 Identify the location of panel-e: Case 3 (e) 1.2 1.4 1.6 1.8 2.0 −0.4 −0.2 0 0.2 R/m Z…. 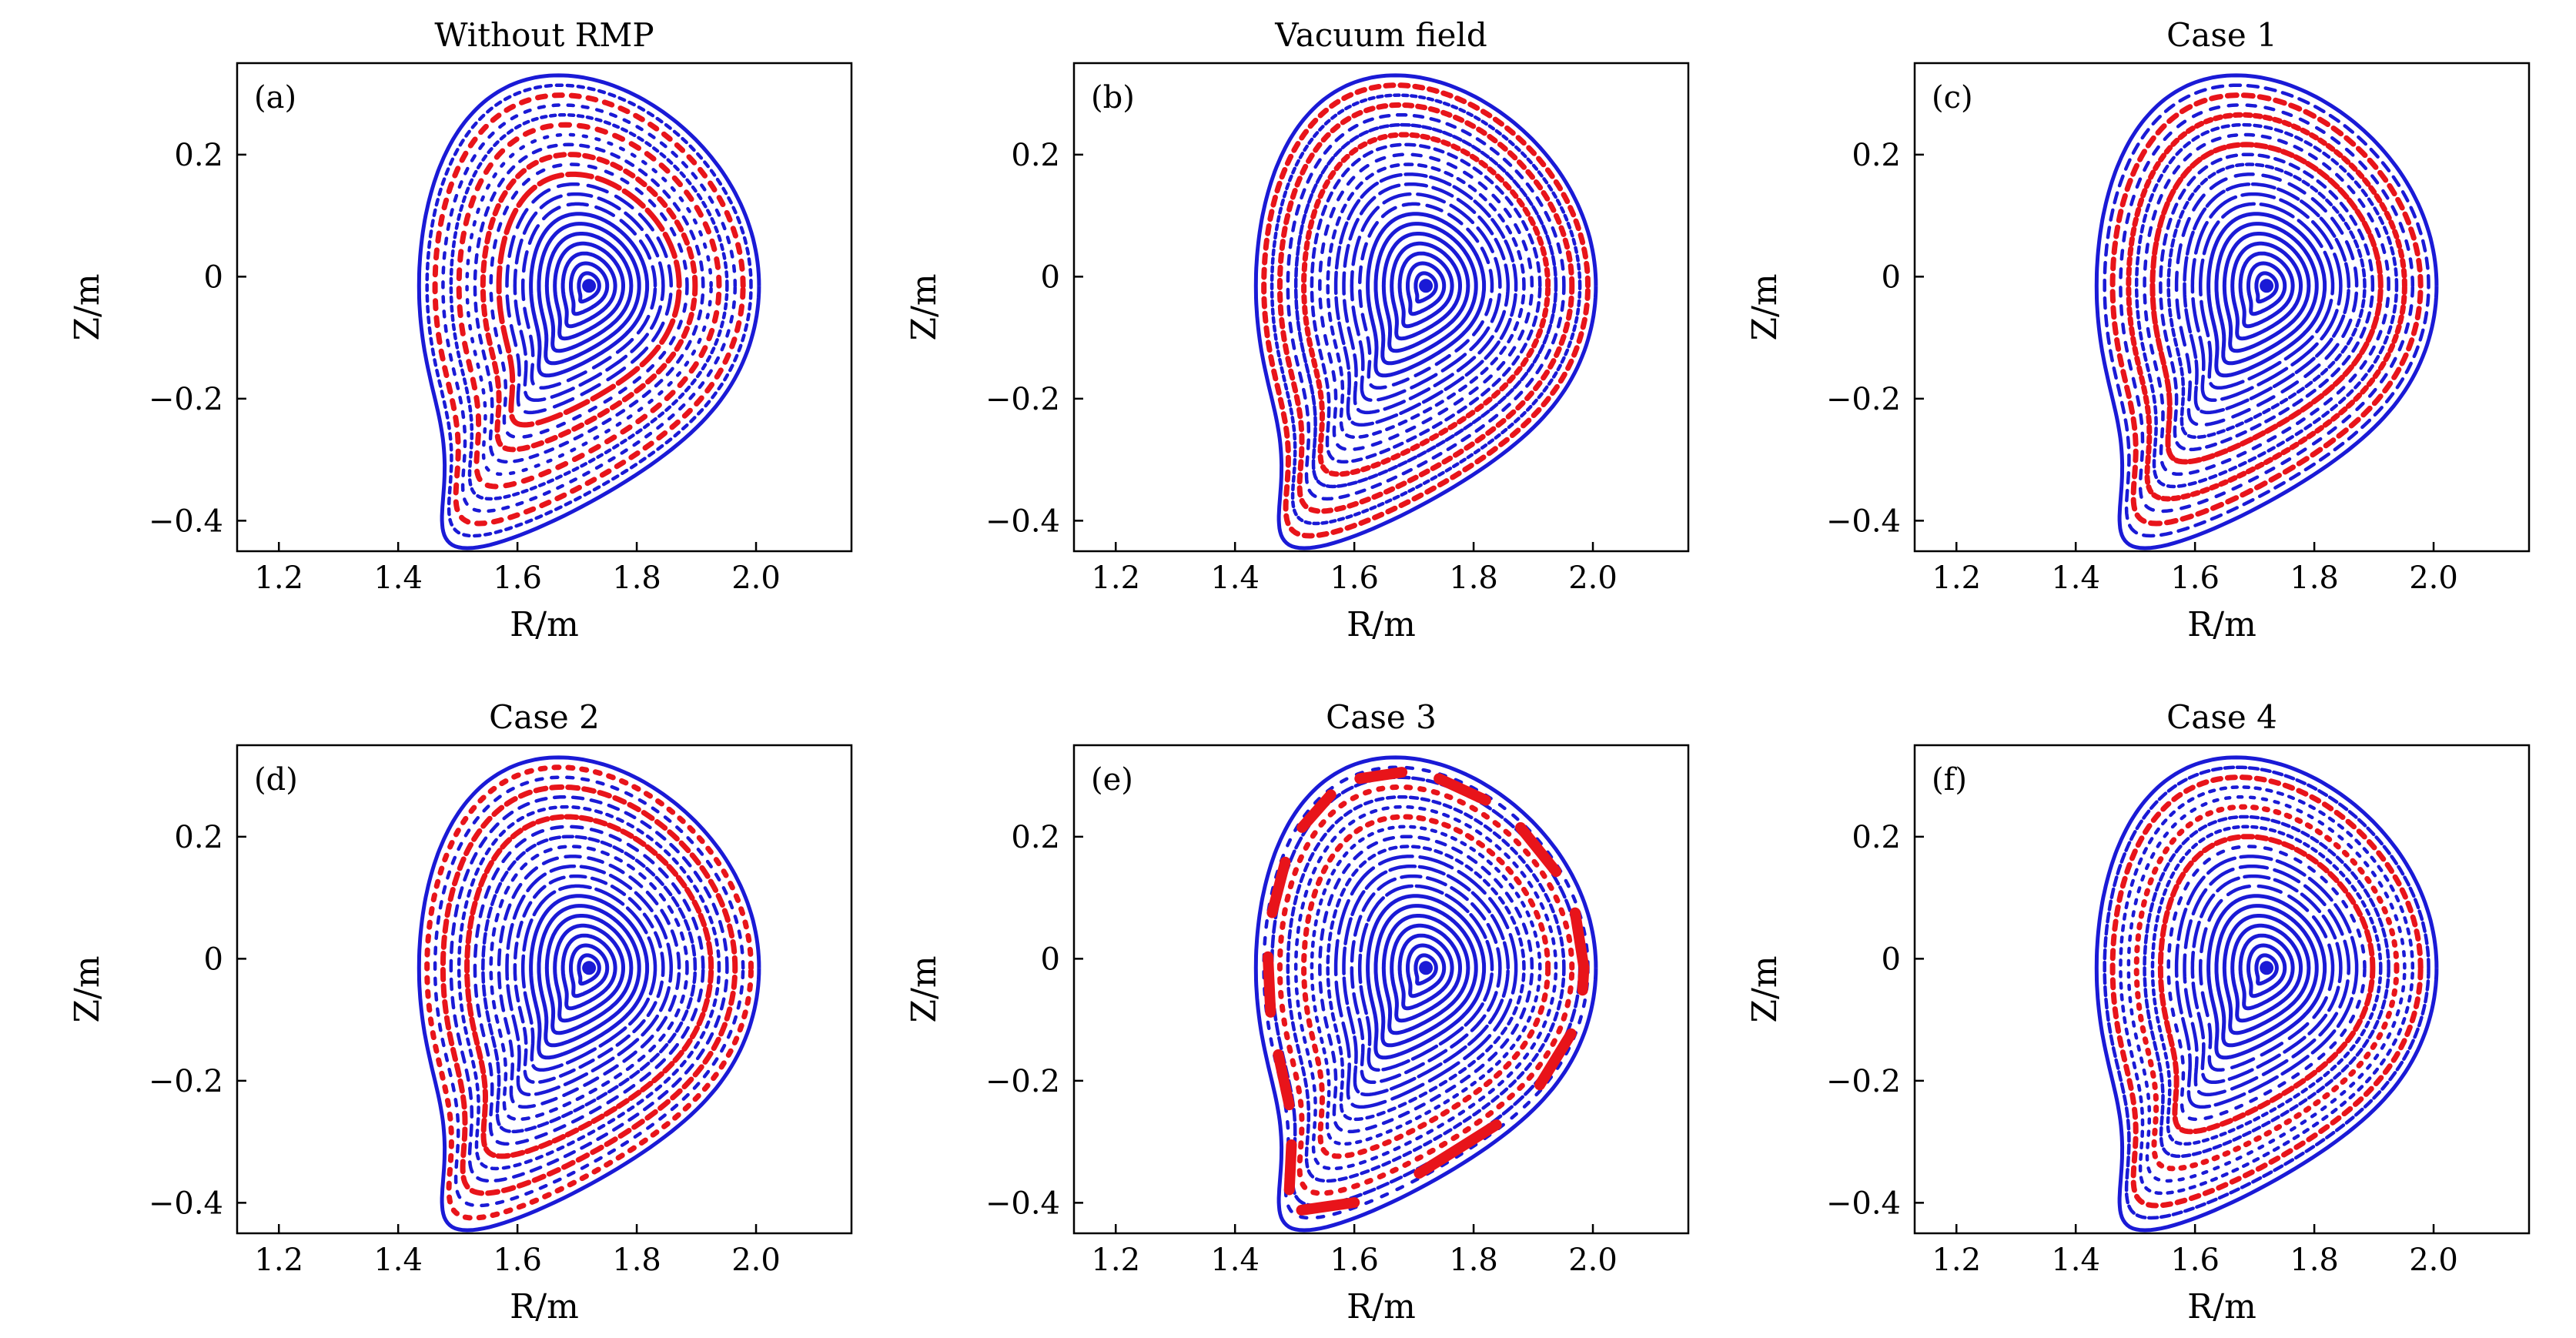
(1298, 1012).